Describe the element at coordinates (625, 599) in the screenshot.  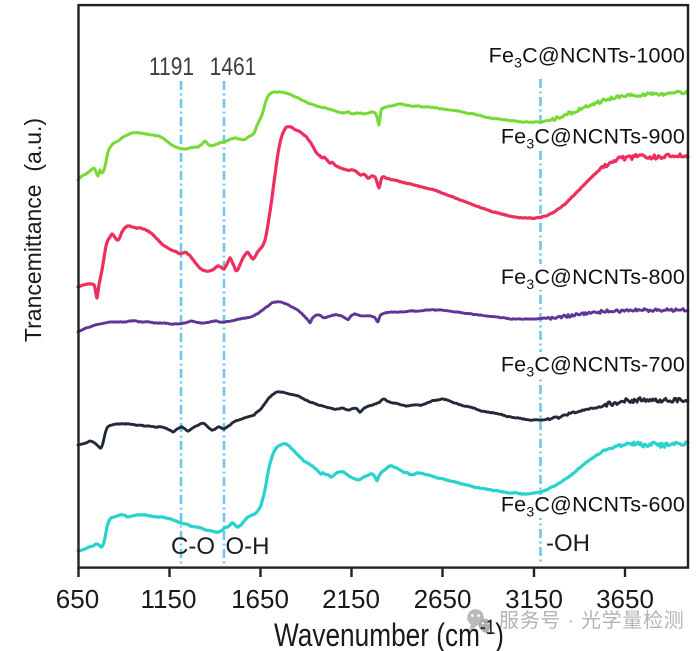
I see `svg-text: 3650` at that location.